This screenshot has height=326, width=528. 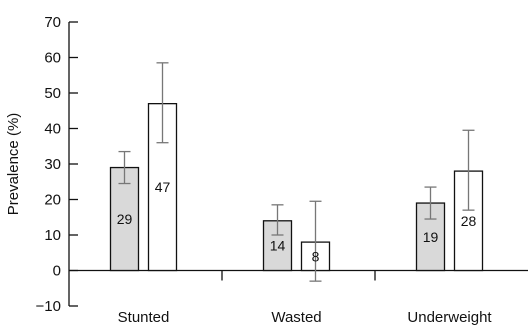 What do you see at coordinates (296, 317) in the screenshot?
I see `category-label: Wasted` at bounding box center [296, 317].